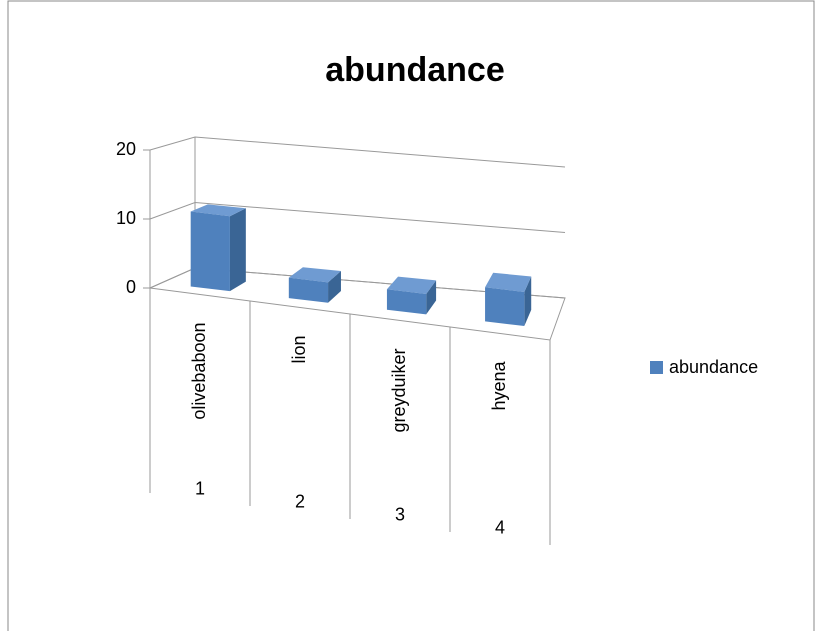  What do you see at coordinates (300, 501) in the screenshot?
I see `x-group-label: 2` at bounding box center [300, 501].